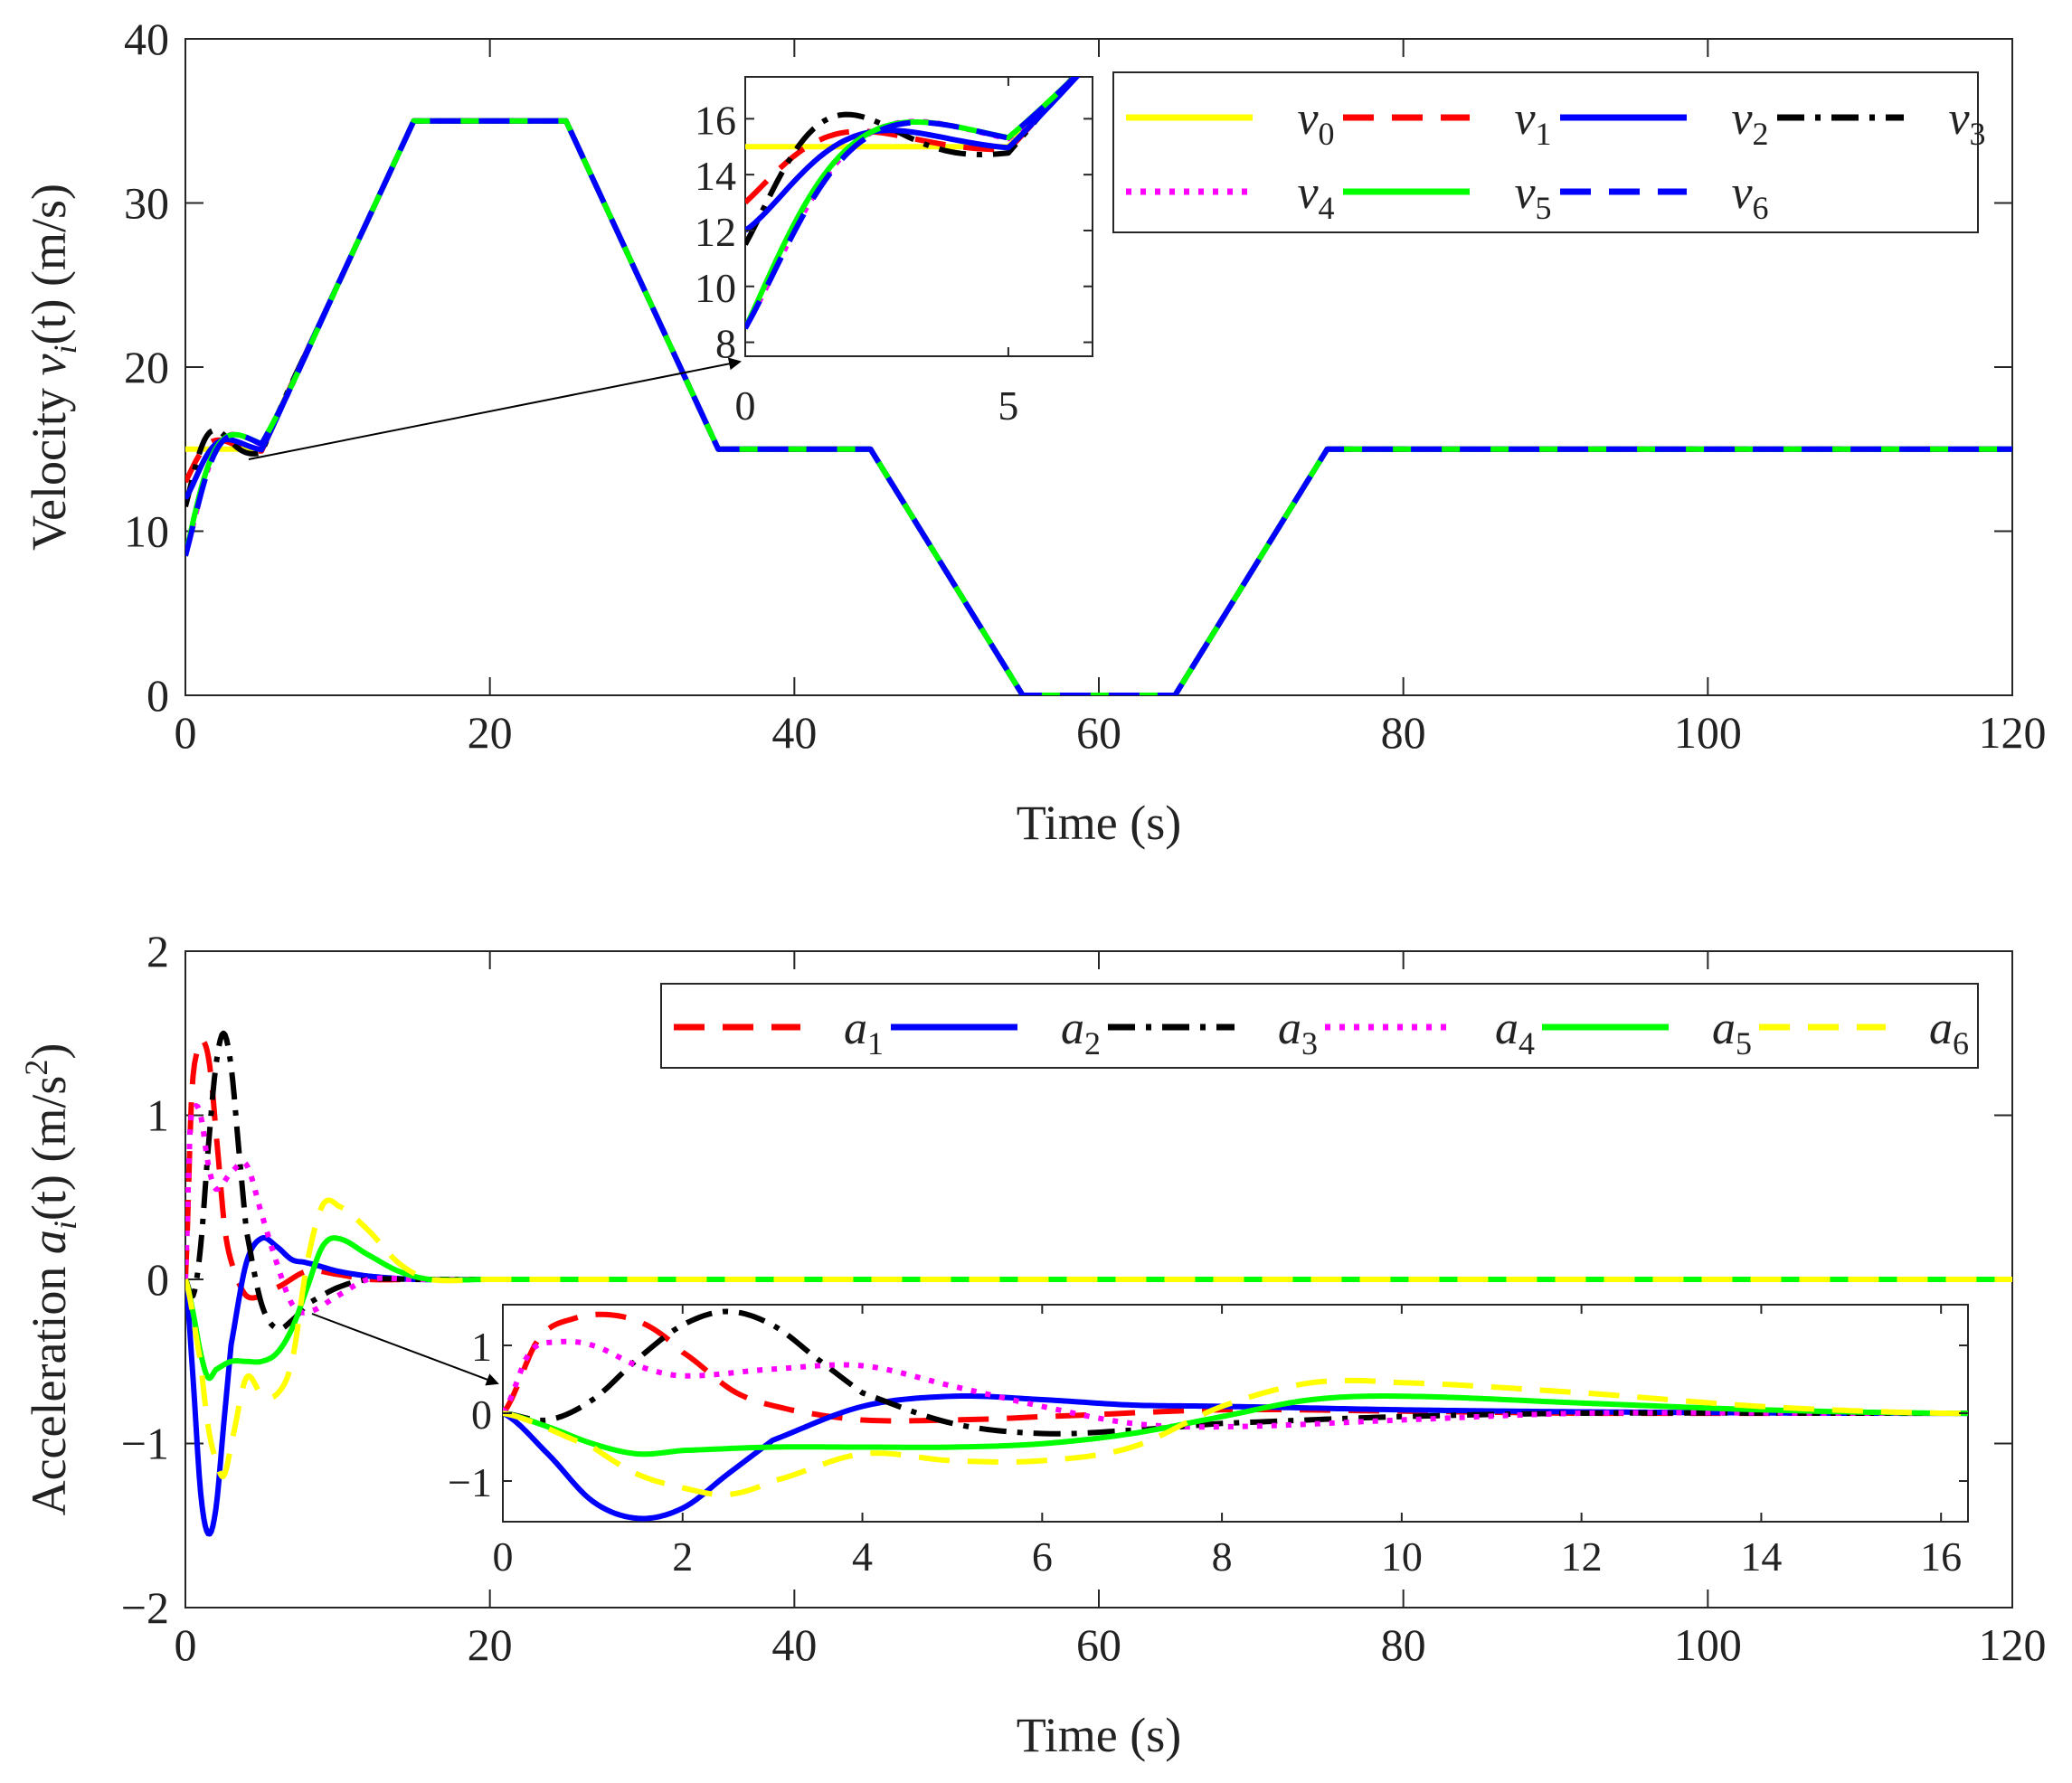 This screenshot has height=1783, width=2072. I want to click on acceleration-ytick-label: 2, so click(158, 951).